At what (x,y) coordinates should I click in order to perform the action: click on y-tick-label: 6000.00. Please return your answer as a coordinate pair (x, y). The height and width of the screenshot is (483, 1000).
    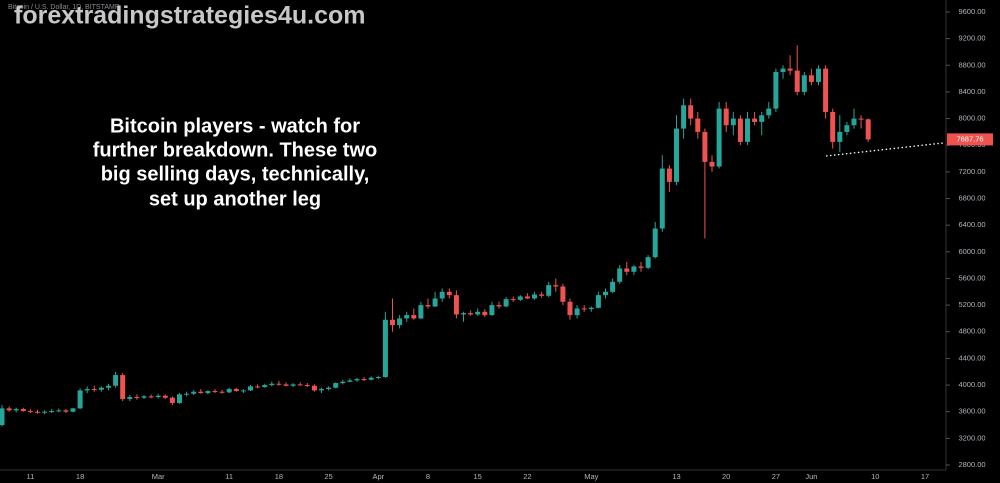
    Looking at the image, I should click on (971, 251).